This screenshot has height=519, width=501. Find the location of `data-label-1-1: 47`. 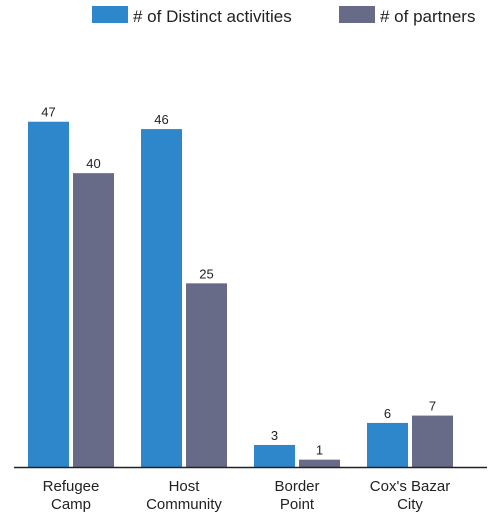

data-label-1-1: 47 is located at coordinates (48, 112).